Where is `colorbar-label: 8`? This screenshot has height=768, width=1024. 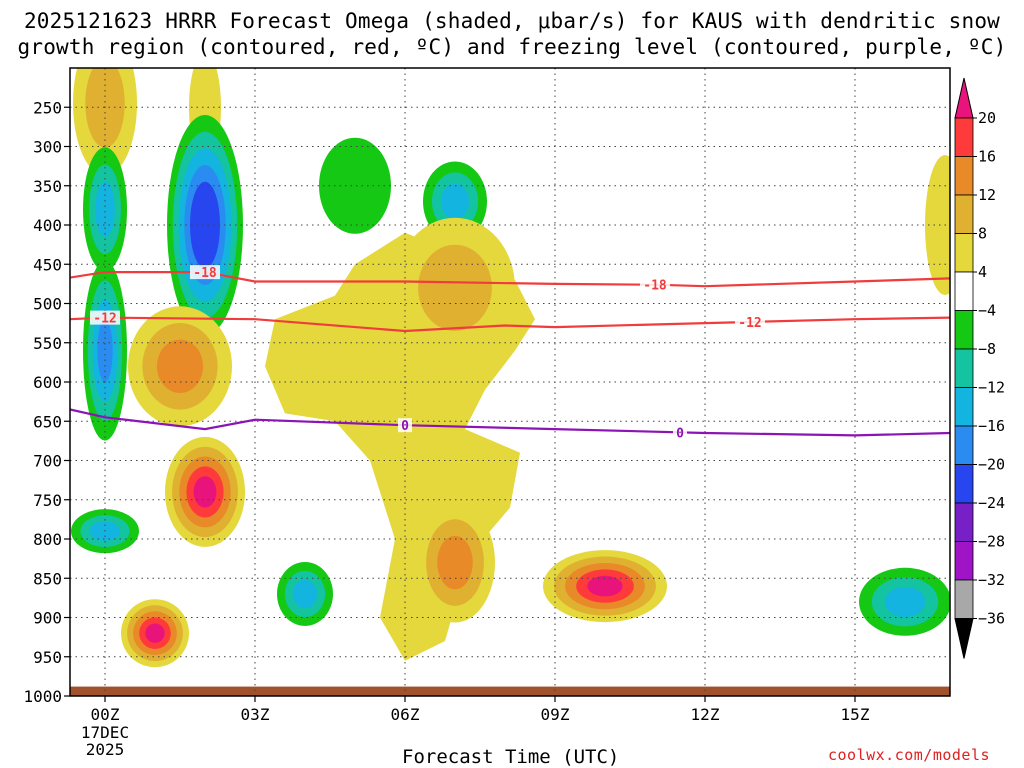
colorbar-label: 8 is located at coordinates (982, 234).